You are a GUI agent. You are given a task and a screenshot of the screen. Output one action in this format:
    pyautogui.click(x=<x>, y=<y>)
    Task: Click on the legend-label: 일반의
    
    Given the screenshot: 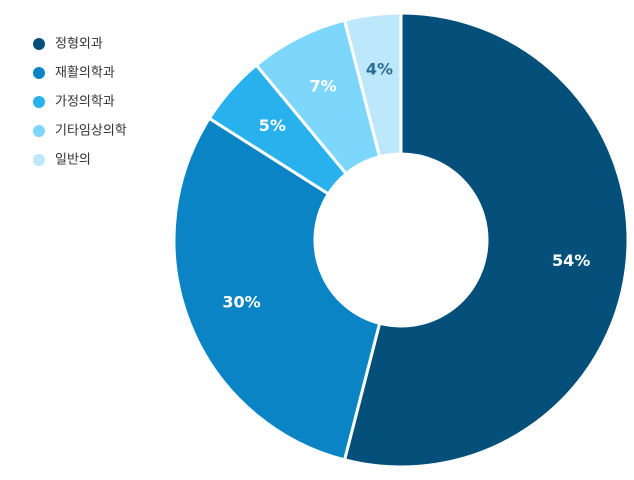 What is the action you would take?
    pyautogui.click(x=73, y=160)
    